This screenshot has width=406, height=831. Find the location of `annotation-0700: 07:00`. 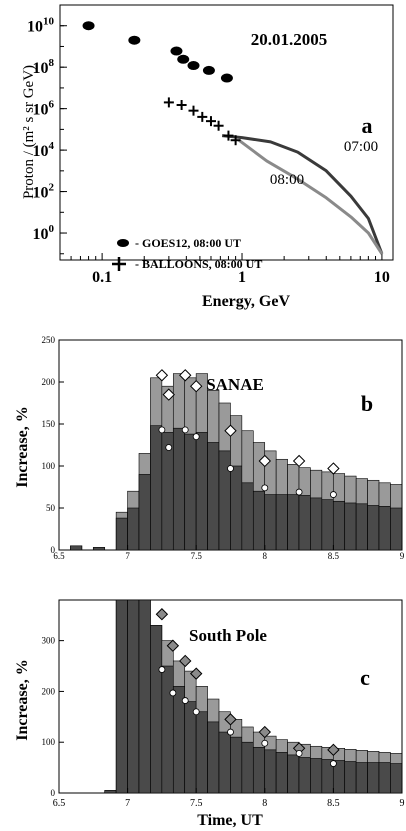

annotation-0700: 07:00 is located at coordinates (361, 147).